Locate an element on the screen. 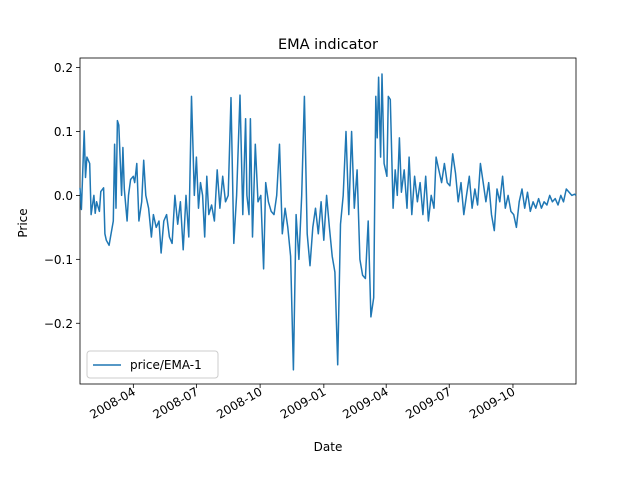  chart-title: EMA indicator is located at coordinates (328, 45).